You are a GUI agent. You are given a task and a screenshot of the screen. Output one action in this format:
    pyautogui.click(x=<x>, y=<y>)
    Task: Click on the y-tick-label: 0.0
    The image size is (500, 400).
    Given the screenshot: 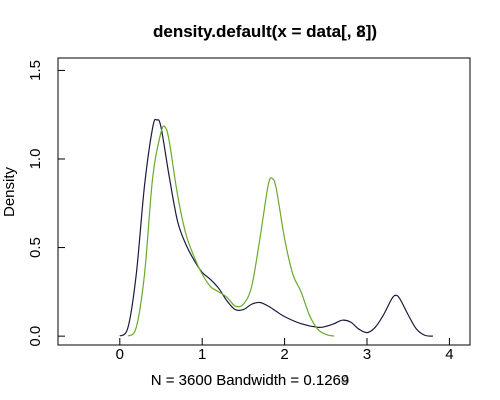 What is the action you would take?
    pyautogui.click(x=35, y=336)
    